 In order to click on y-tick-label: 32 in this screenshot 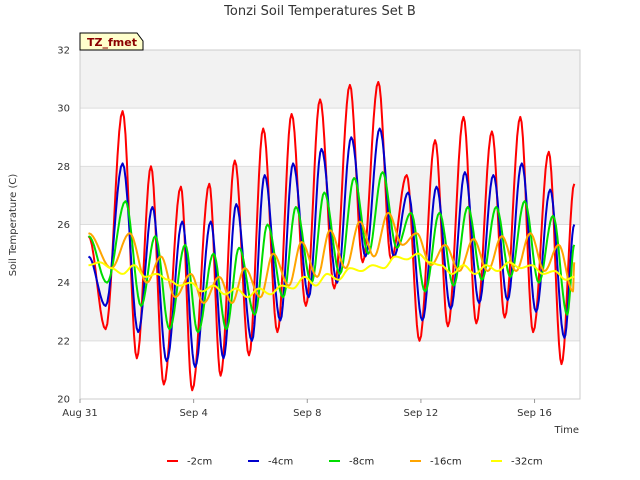, I will do `click(63, 51)`.